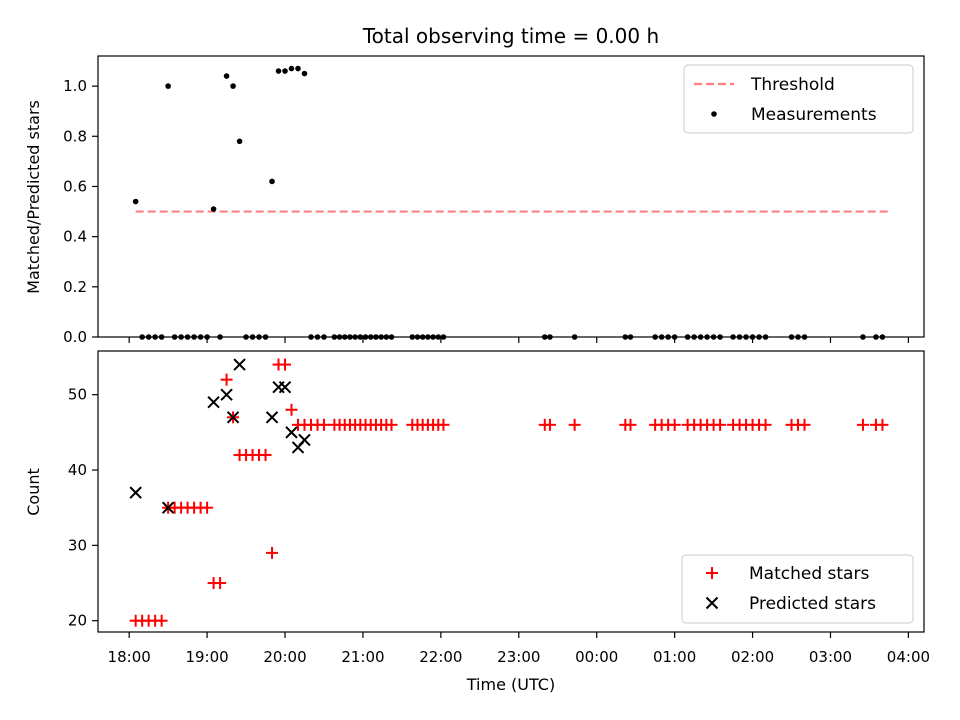 The height and width of the screenshot is (720, 960). What do you see at coordinates (75, 136) in the screenshot?
I see `top-ytick-label: 0.8` at bounding box center [75, 136].